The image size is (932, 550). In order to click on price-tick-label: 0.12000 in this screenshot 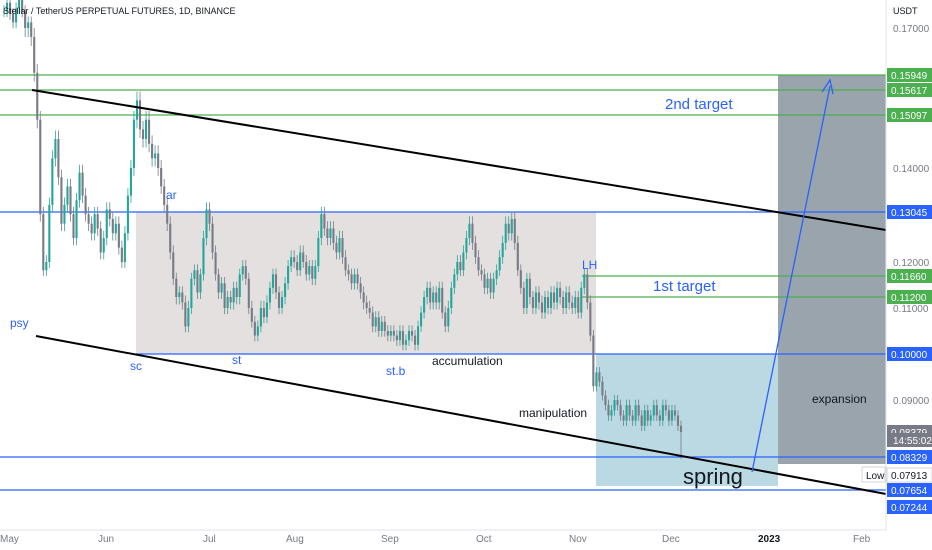, I will do `click(911, 263)`.